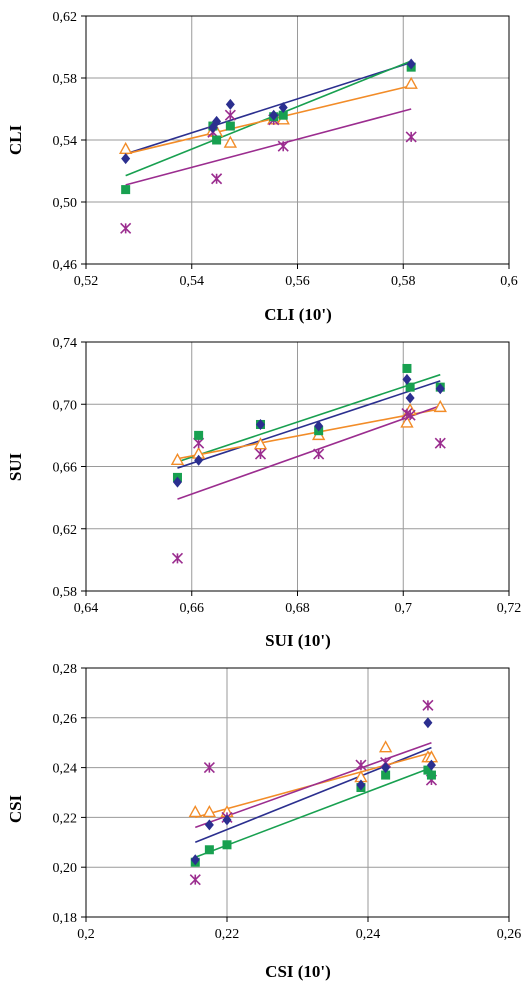 The width and height of the screenshot is (524, 983). Describe the element at coordinates (65, 918) in the screenshot. I see `y-tick-label: 0,18` at that location.